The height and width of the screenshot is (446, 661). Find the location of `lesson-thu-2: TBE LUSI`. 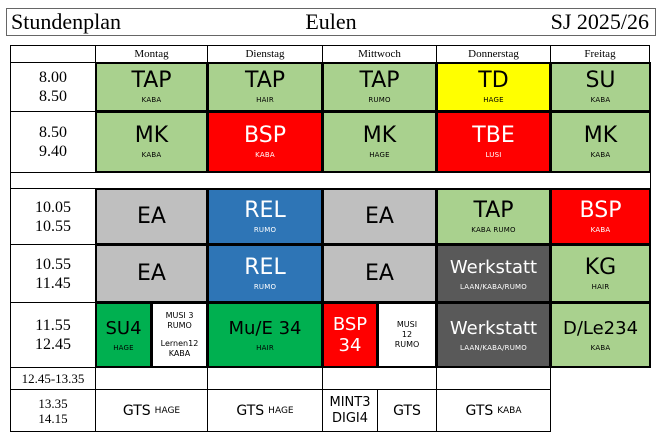

lesson-thu-2: TBE LUSI is located at coordinates (493, 142).